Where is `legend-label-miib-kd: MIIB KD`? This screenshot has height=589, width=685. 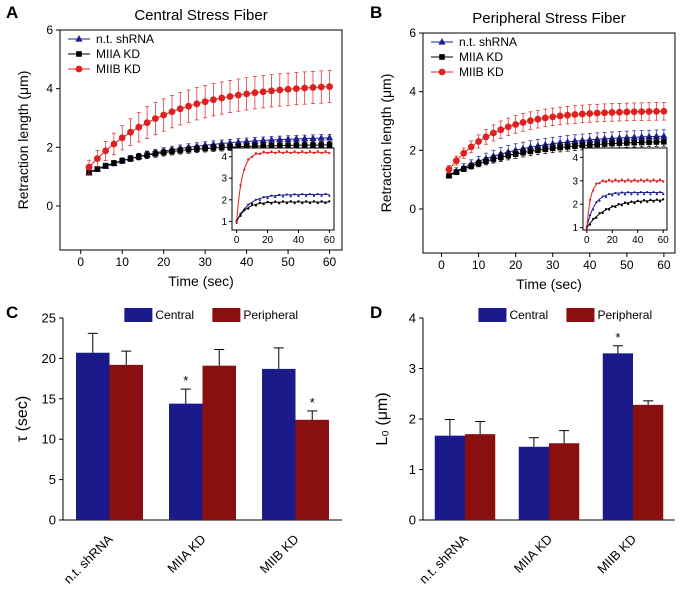
legend-label-miib-kd: MIIB KD is located at coordinates (118, 69).